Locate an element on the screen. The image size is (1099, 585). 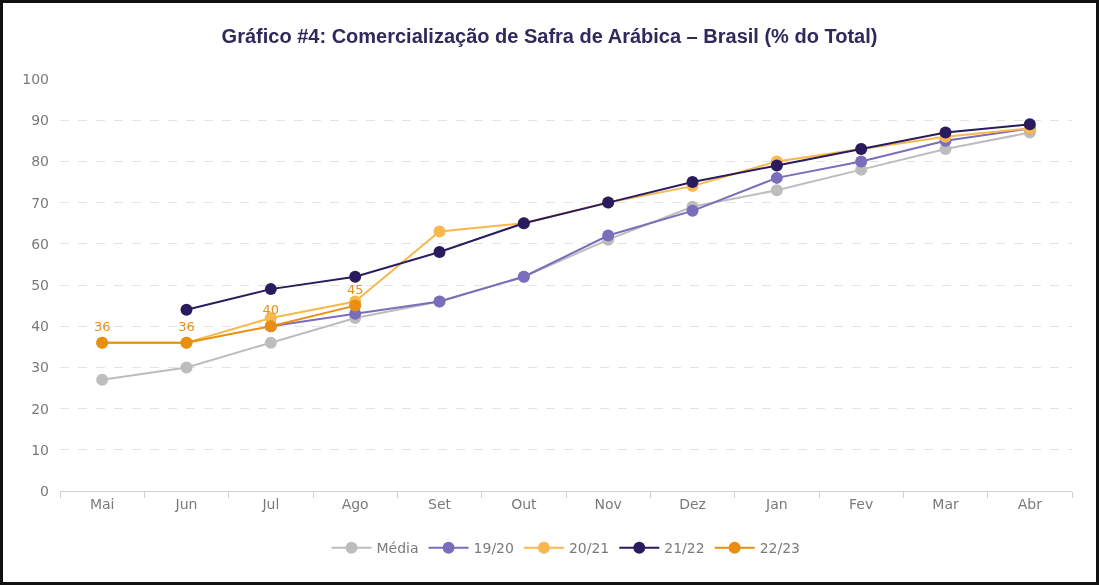
y-tick-label: 20 is located at coordinates (40, 408).